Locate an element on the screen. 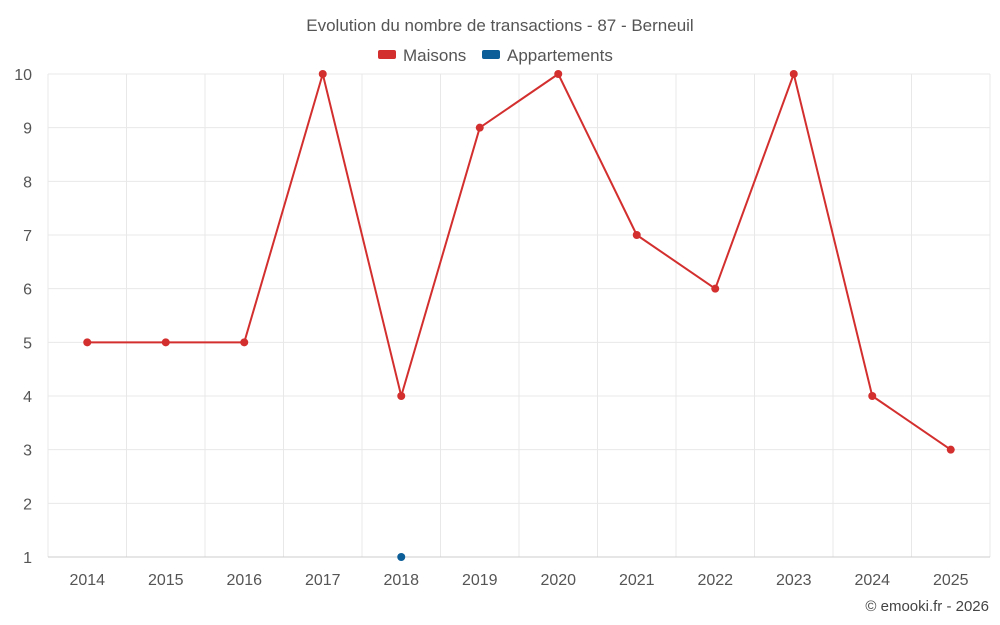  y-tick-label: 7 is located at coordinates (27, 236).